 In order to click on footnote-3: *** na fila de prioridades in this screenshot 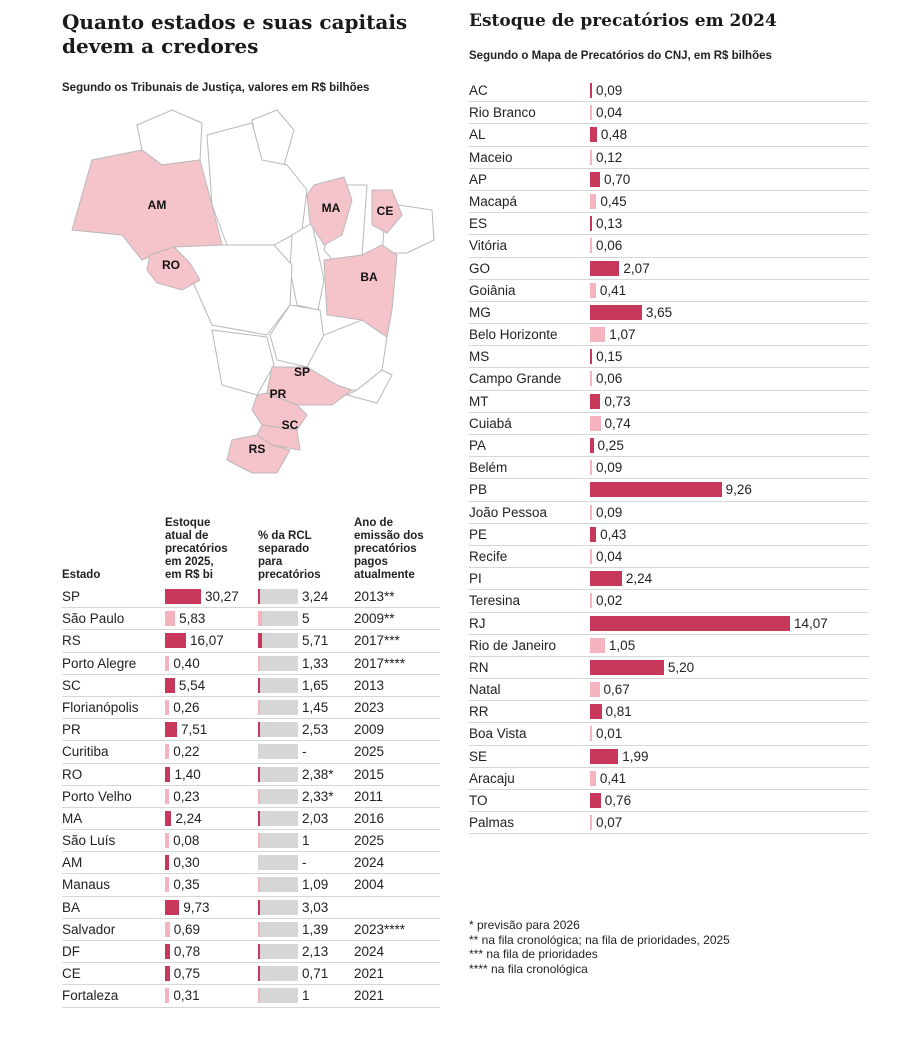, I will do `click(533, 954)`.